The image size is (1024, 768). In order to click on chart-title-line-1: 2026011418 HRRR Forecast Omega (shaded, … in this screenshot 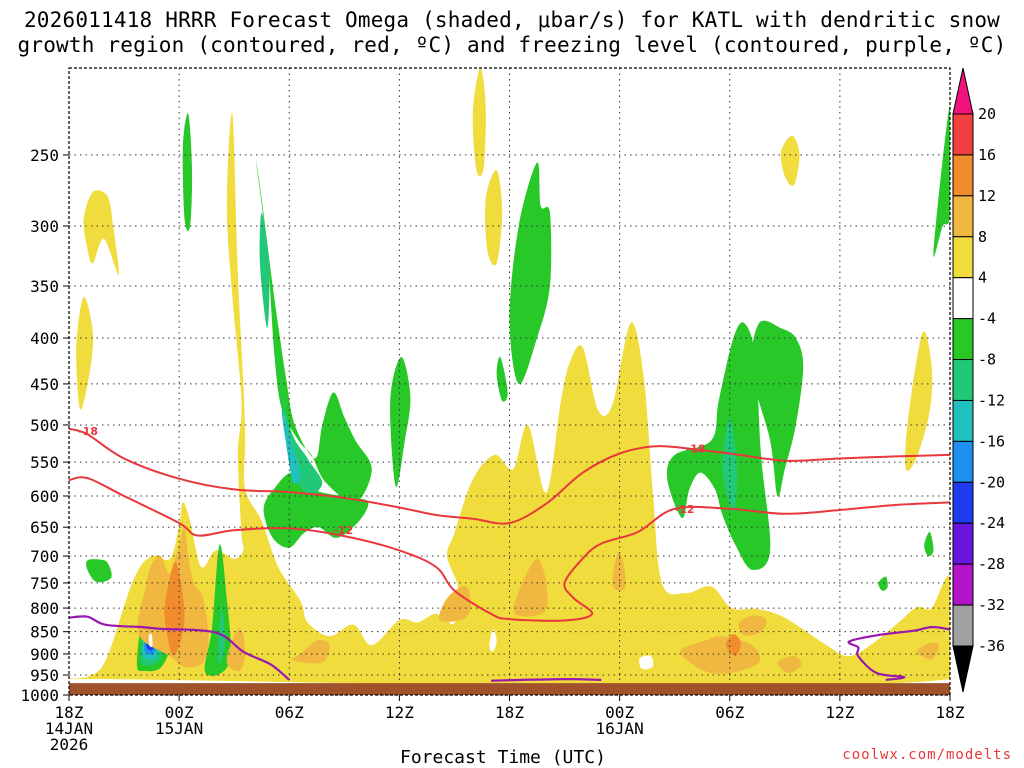, I will do `click(512, 20)`.